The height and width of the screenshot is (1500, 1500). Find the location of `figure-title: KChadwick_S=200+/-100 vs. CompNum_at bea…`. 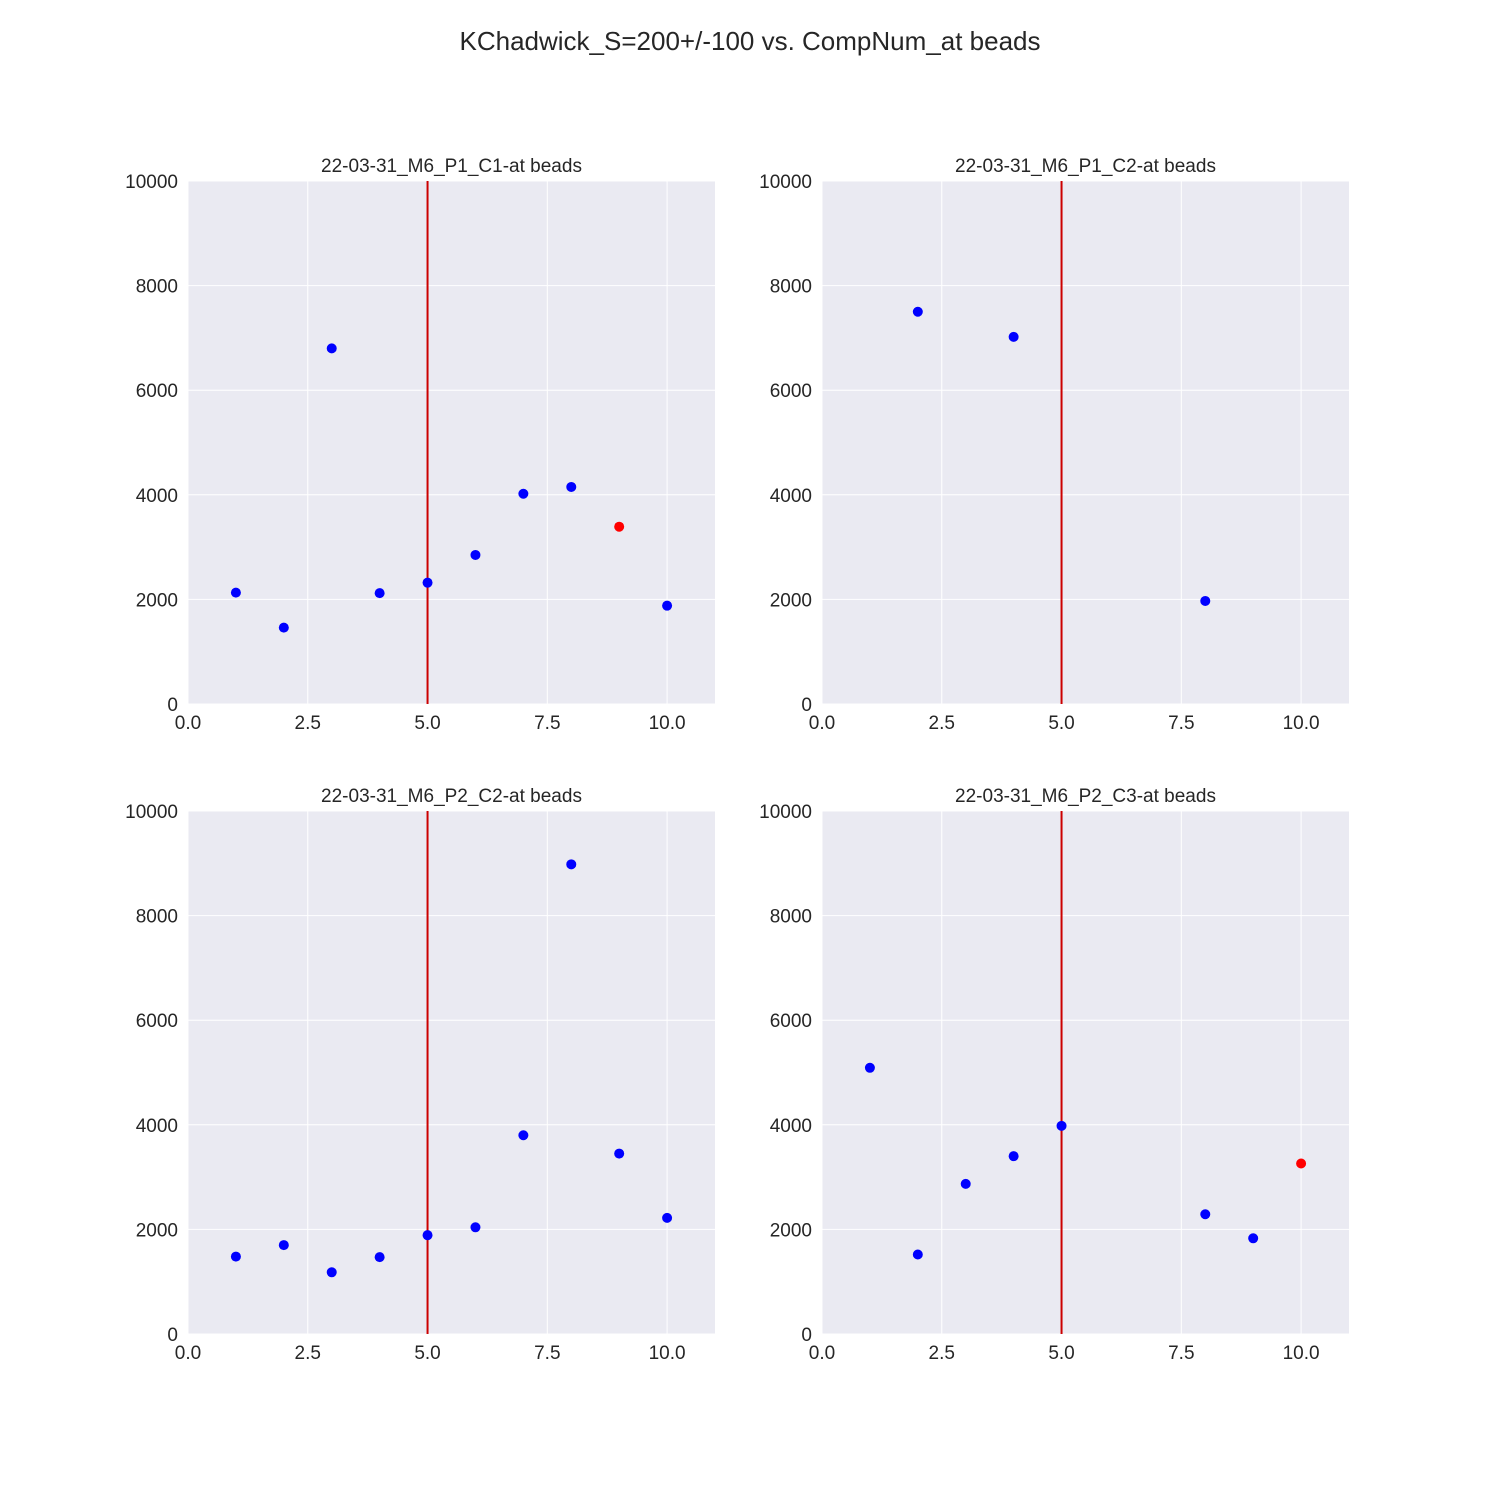

figure-title: KChadwick_S=200+/-100 vs. CompNum_at bea… is located at coordinates (750, 41).